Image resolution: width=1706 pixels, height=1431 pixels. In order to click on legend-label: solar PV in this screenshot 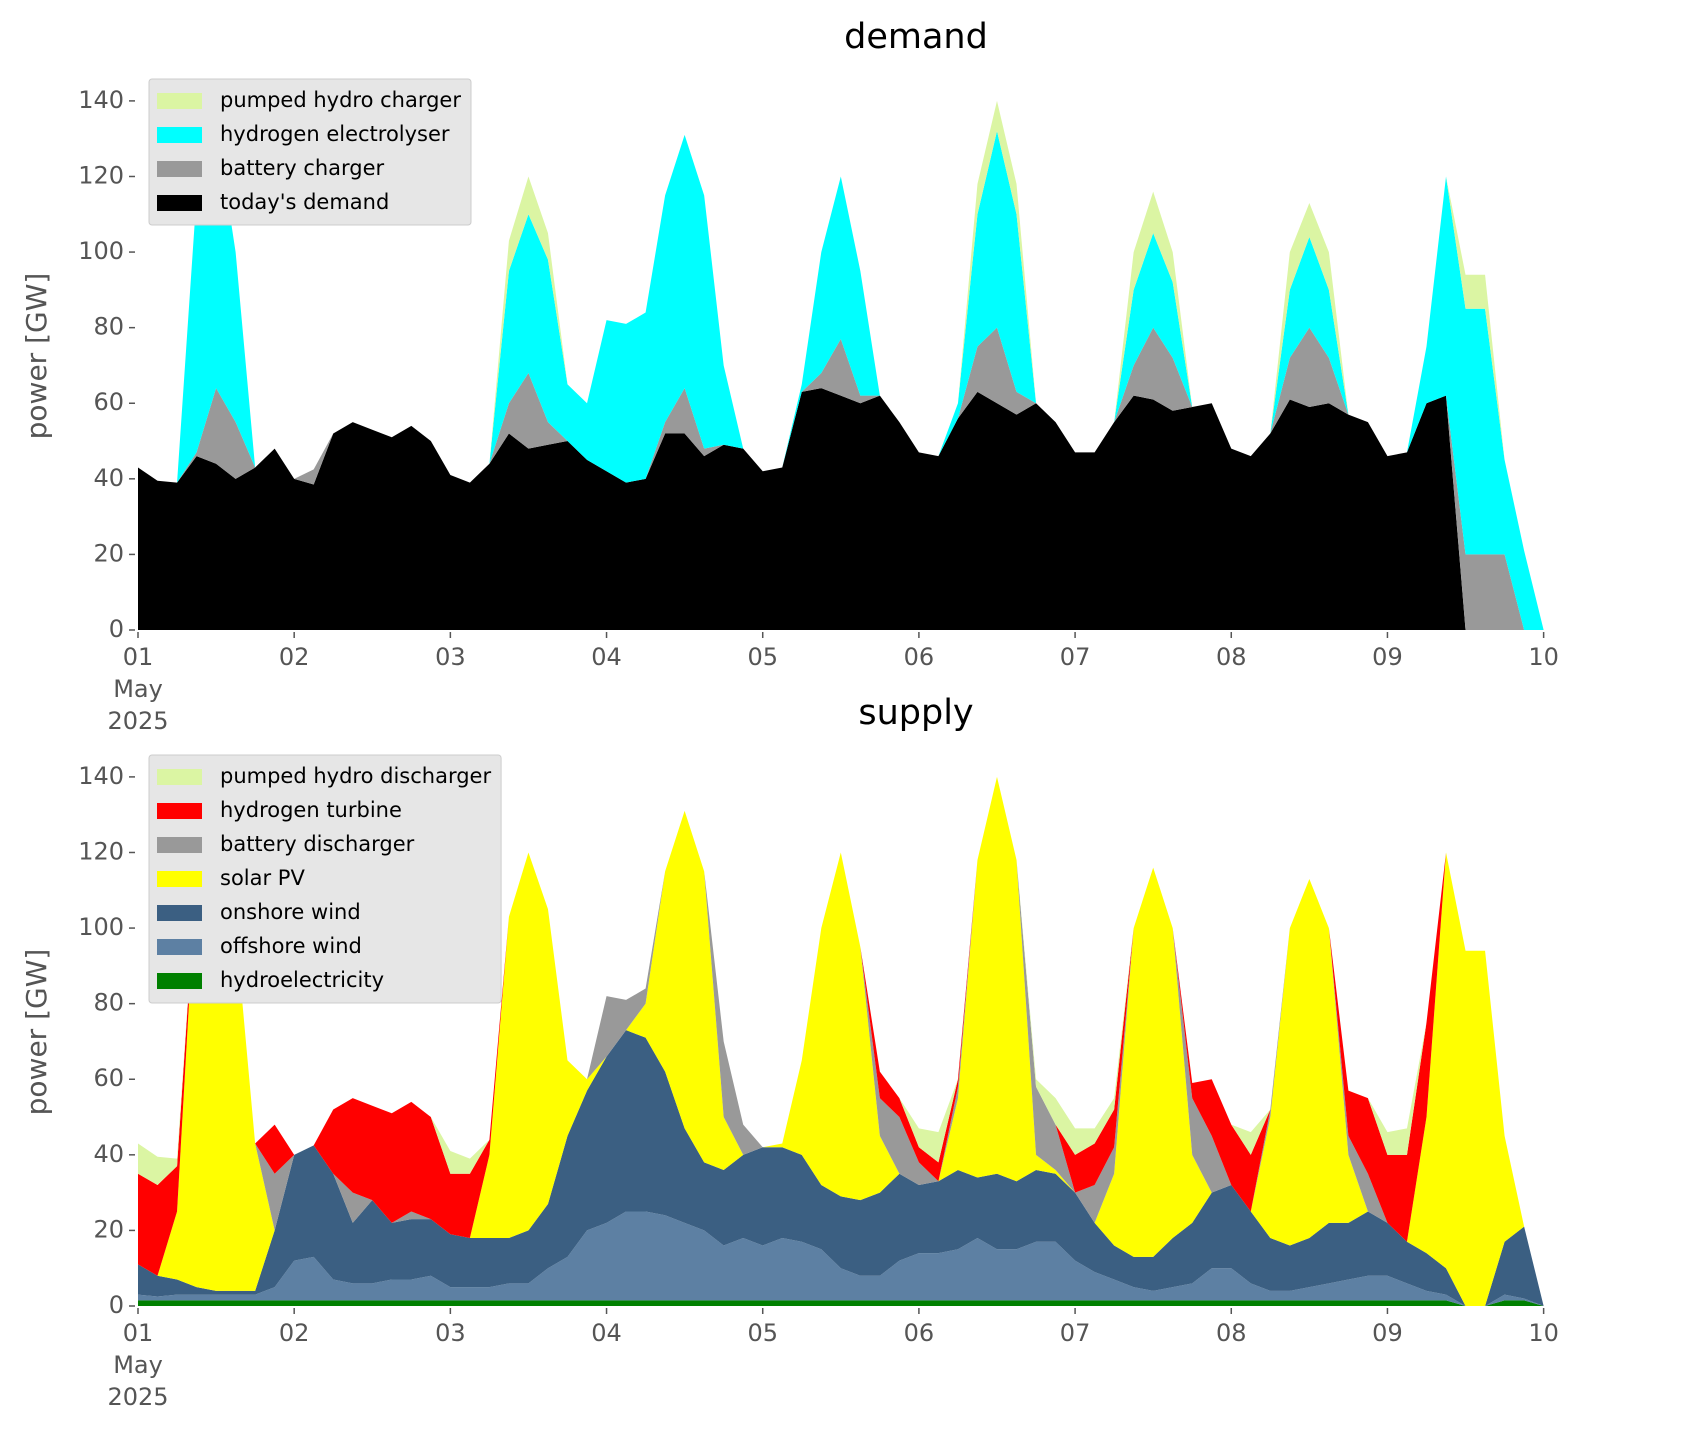, I will do `click(262, 878)`.